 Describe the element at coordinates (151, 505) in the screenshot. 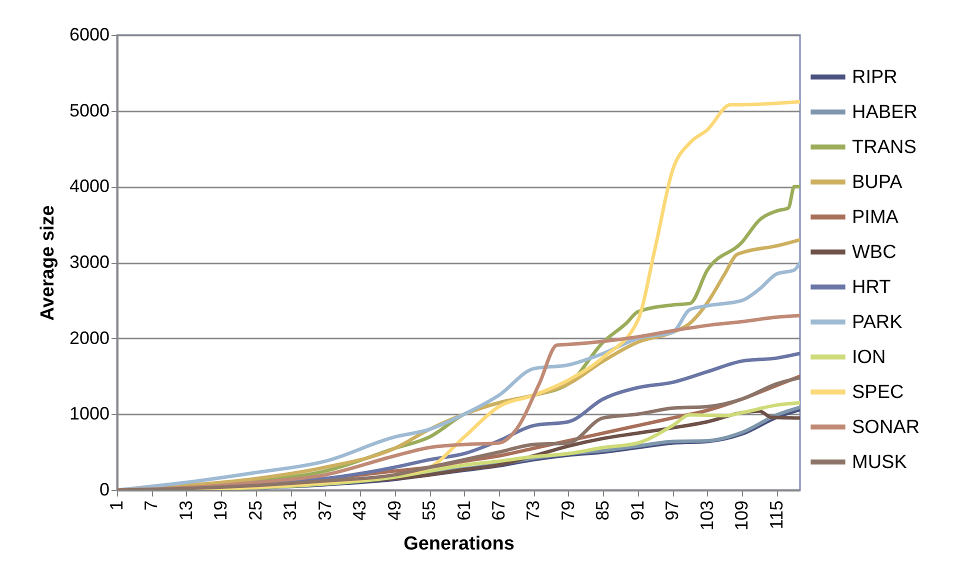

I see `x-tick-label: 7` at that location.